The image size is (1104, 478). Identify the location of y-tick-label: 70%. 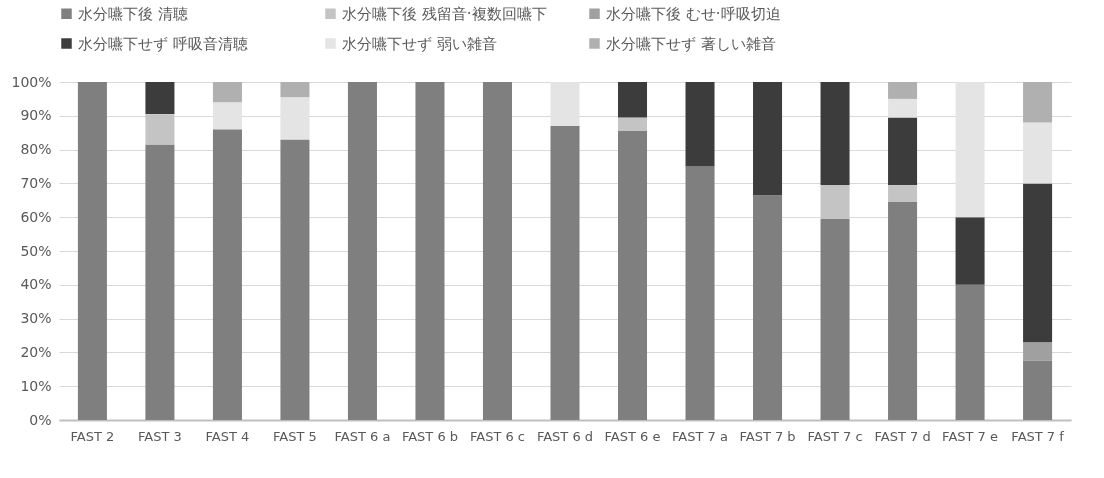
(36, 182).